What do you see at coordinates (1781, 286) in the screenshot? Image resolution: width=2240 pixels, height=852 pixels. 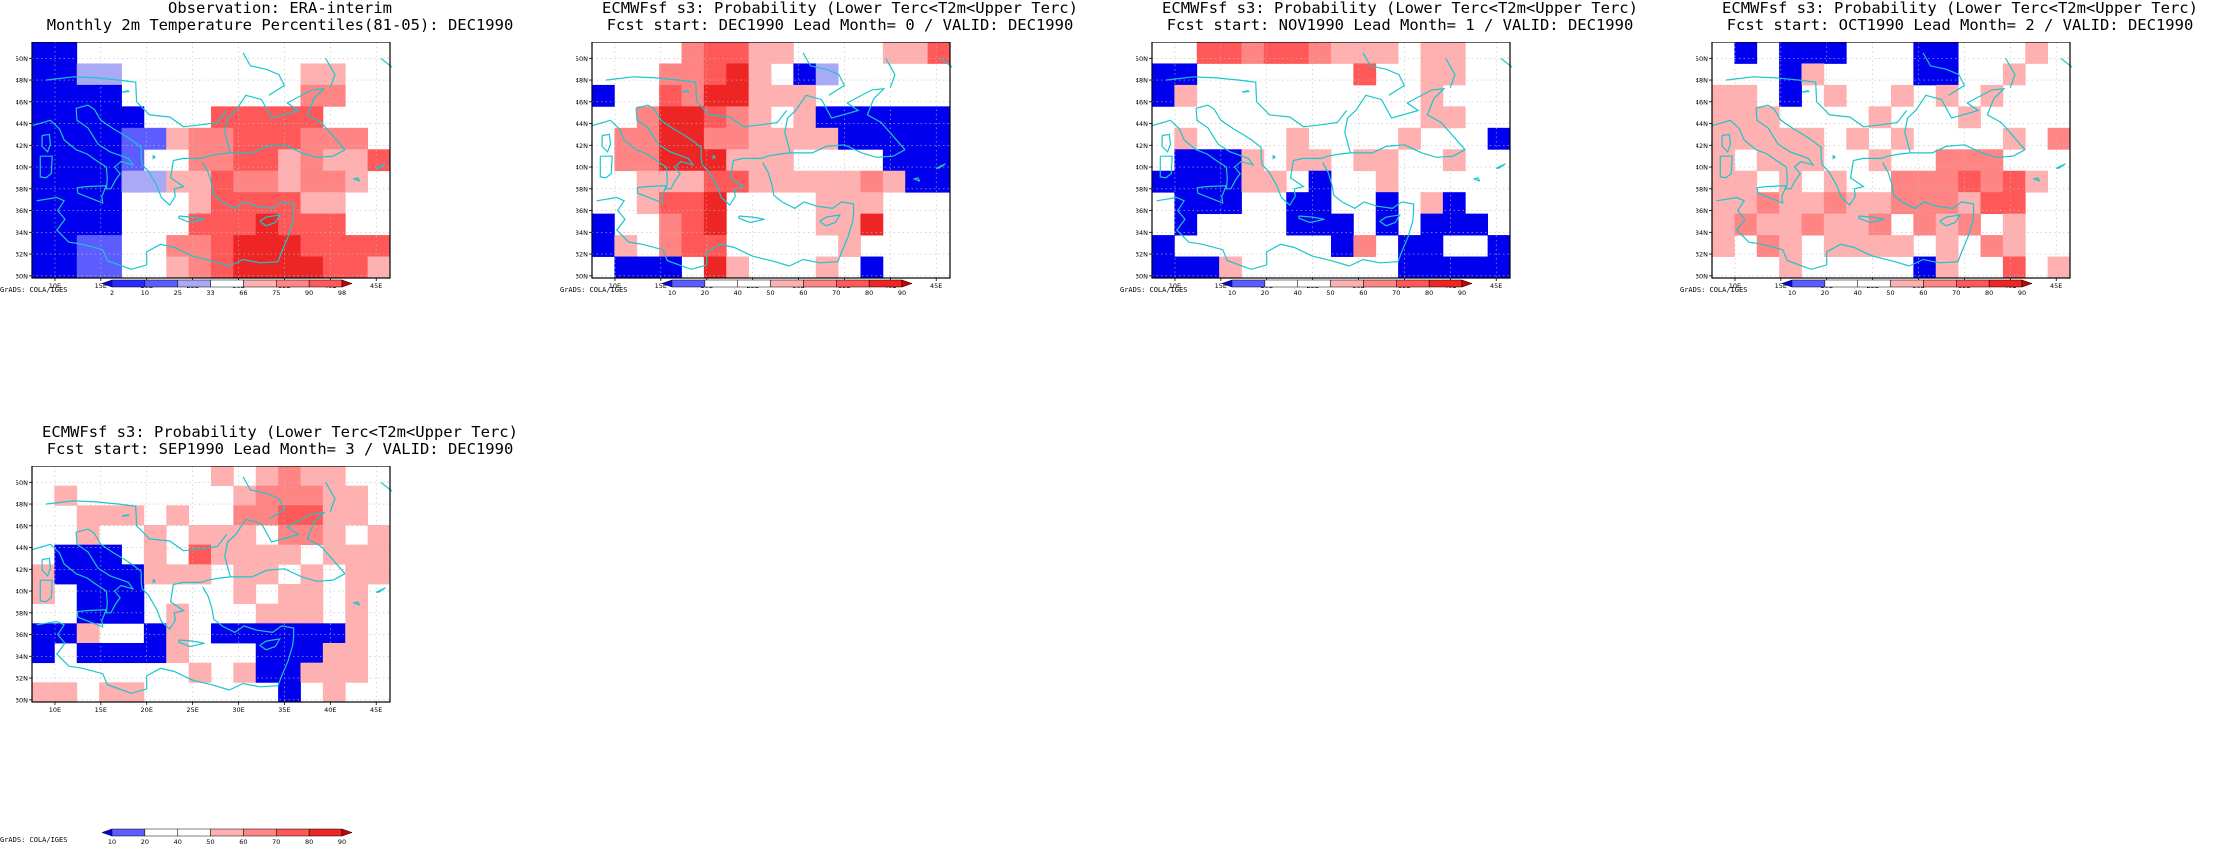 I see `lon-tick-label: 15E` at bounding box center [1781, 286].